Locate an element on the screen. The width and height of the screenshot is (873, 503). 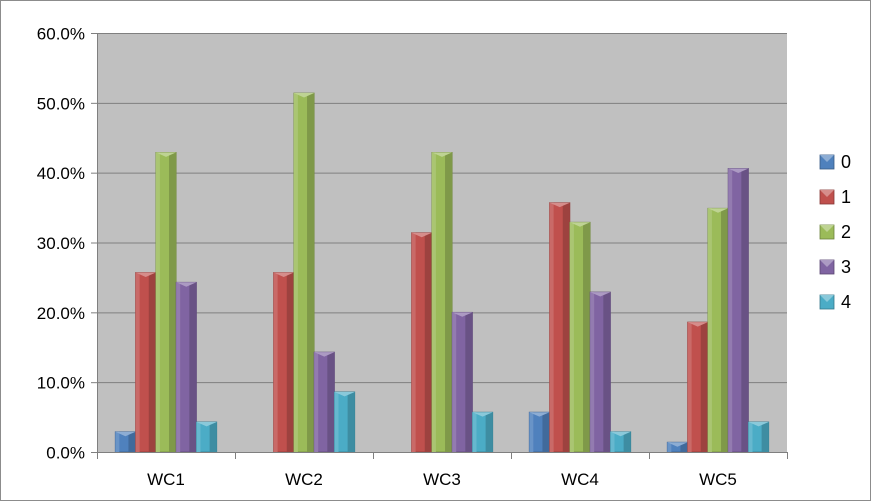
x-tick-label: WC5 is located at coordinates (718, 479).